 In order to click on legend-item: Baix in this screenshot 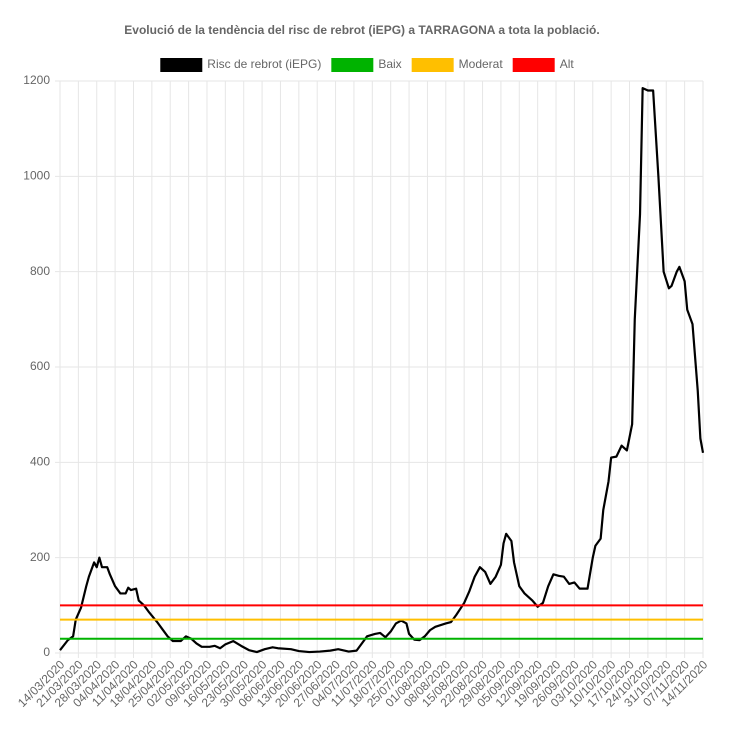, I will do `click(366, 64)`.